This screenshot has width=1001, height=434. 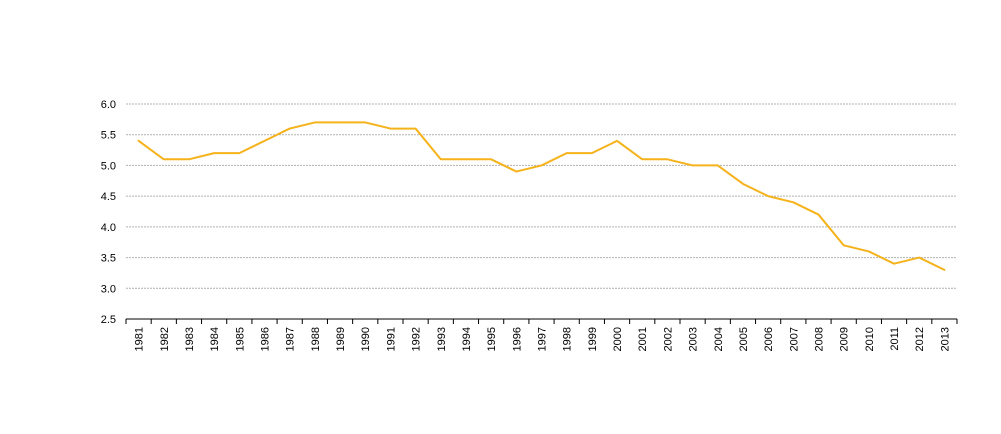 What do you see at coordinates (920, 339) in the screenshot?
I see `x-tick-label: 2012` at bounding box center [920, 339].